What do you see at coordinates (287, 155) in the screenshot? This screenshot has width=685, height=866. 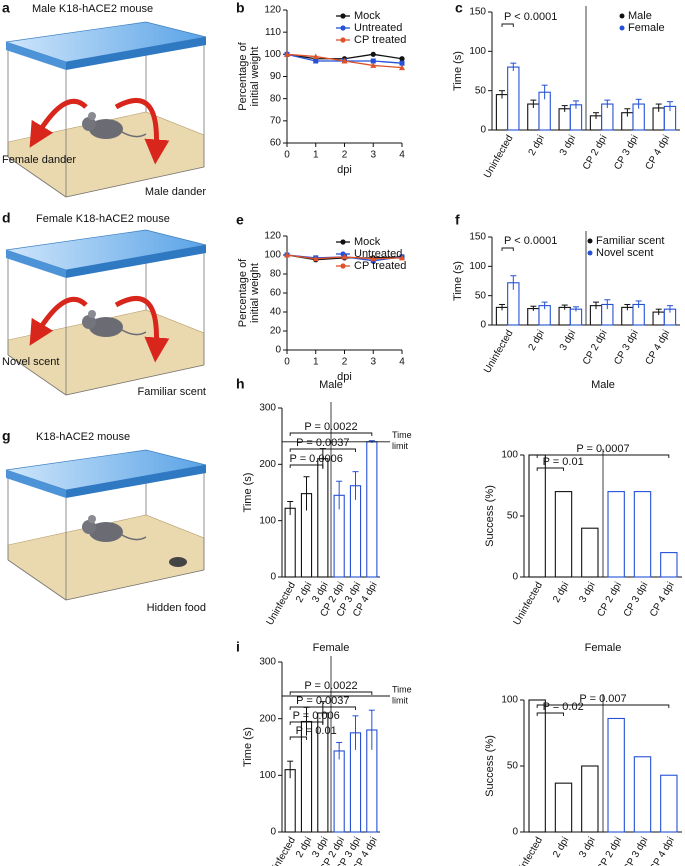 I see `x-tick-label: 0` at bounding box center [287, 155].